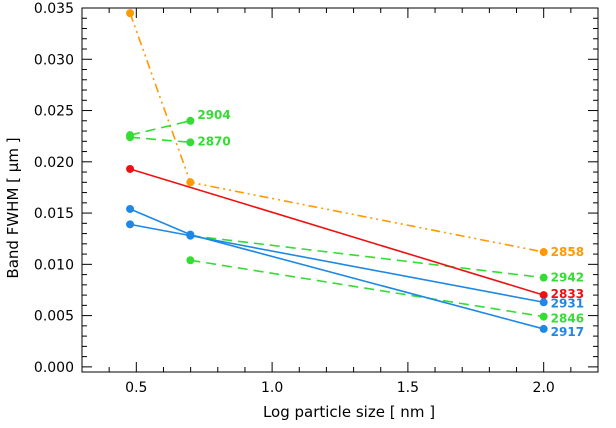 The height and width of the screenshot is (428, 616). What do you see at coordinates (544, 388) in the screenshot?
I see `x-tick-label: 2.0` at bounding box center [544, 388].